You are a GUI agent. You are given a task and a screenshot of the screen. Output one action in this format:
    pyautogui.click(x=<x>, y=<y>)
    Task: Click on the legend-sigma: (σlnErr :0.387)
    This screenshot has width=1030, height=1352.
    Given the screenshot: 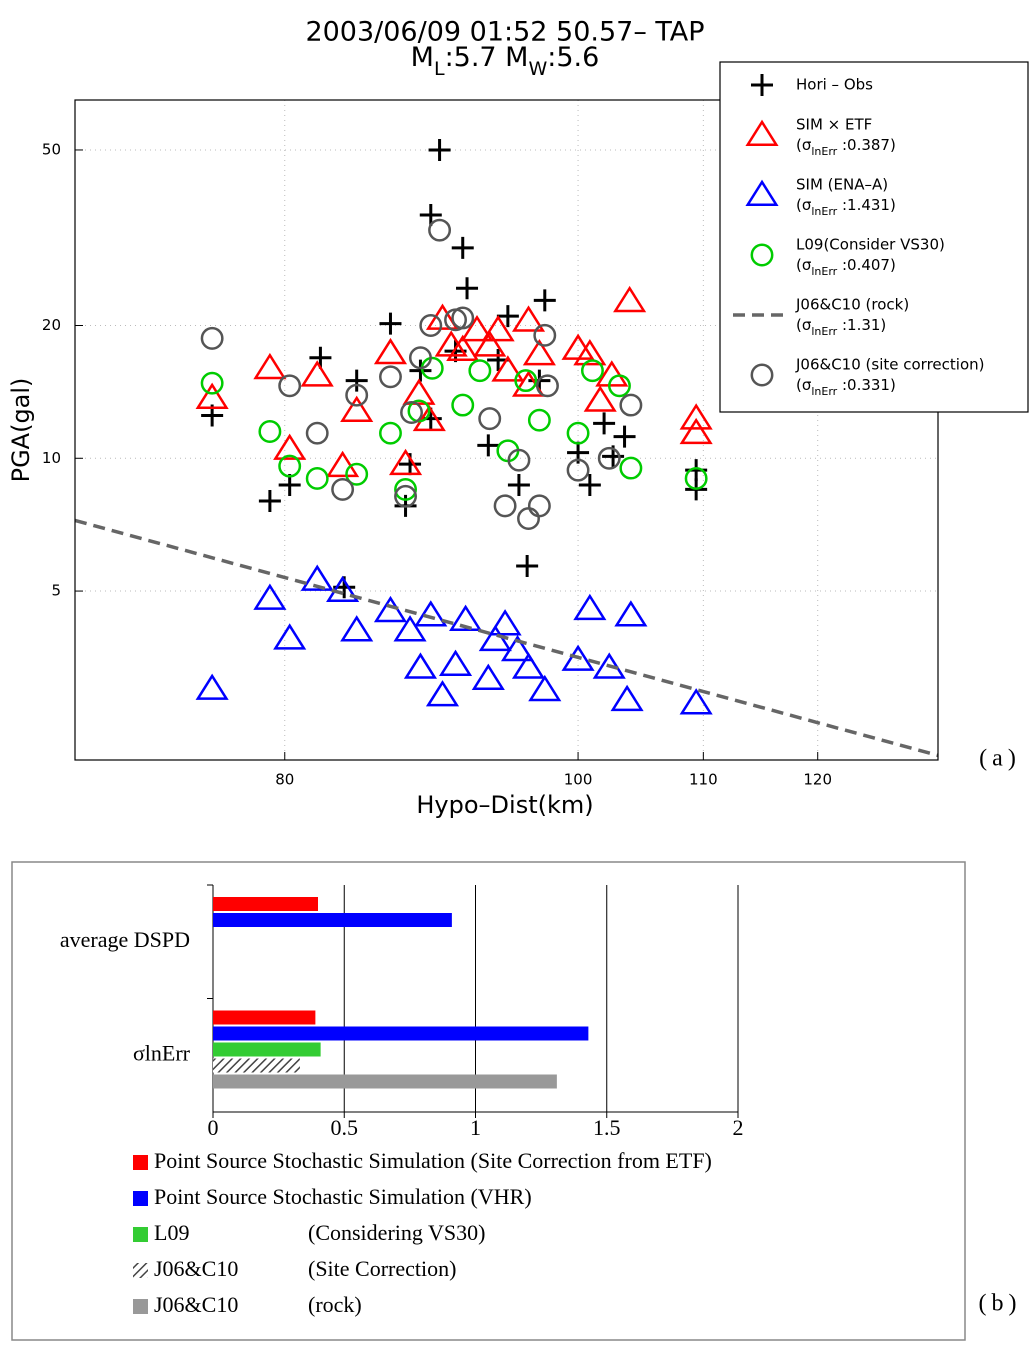 What is the action you would take?
    pyautogui.click(x=846, y=147)
    